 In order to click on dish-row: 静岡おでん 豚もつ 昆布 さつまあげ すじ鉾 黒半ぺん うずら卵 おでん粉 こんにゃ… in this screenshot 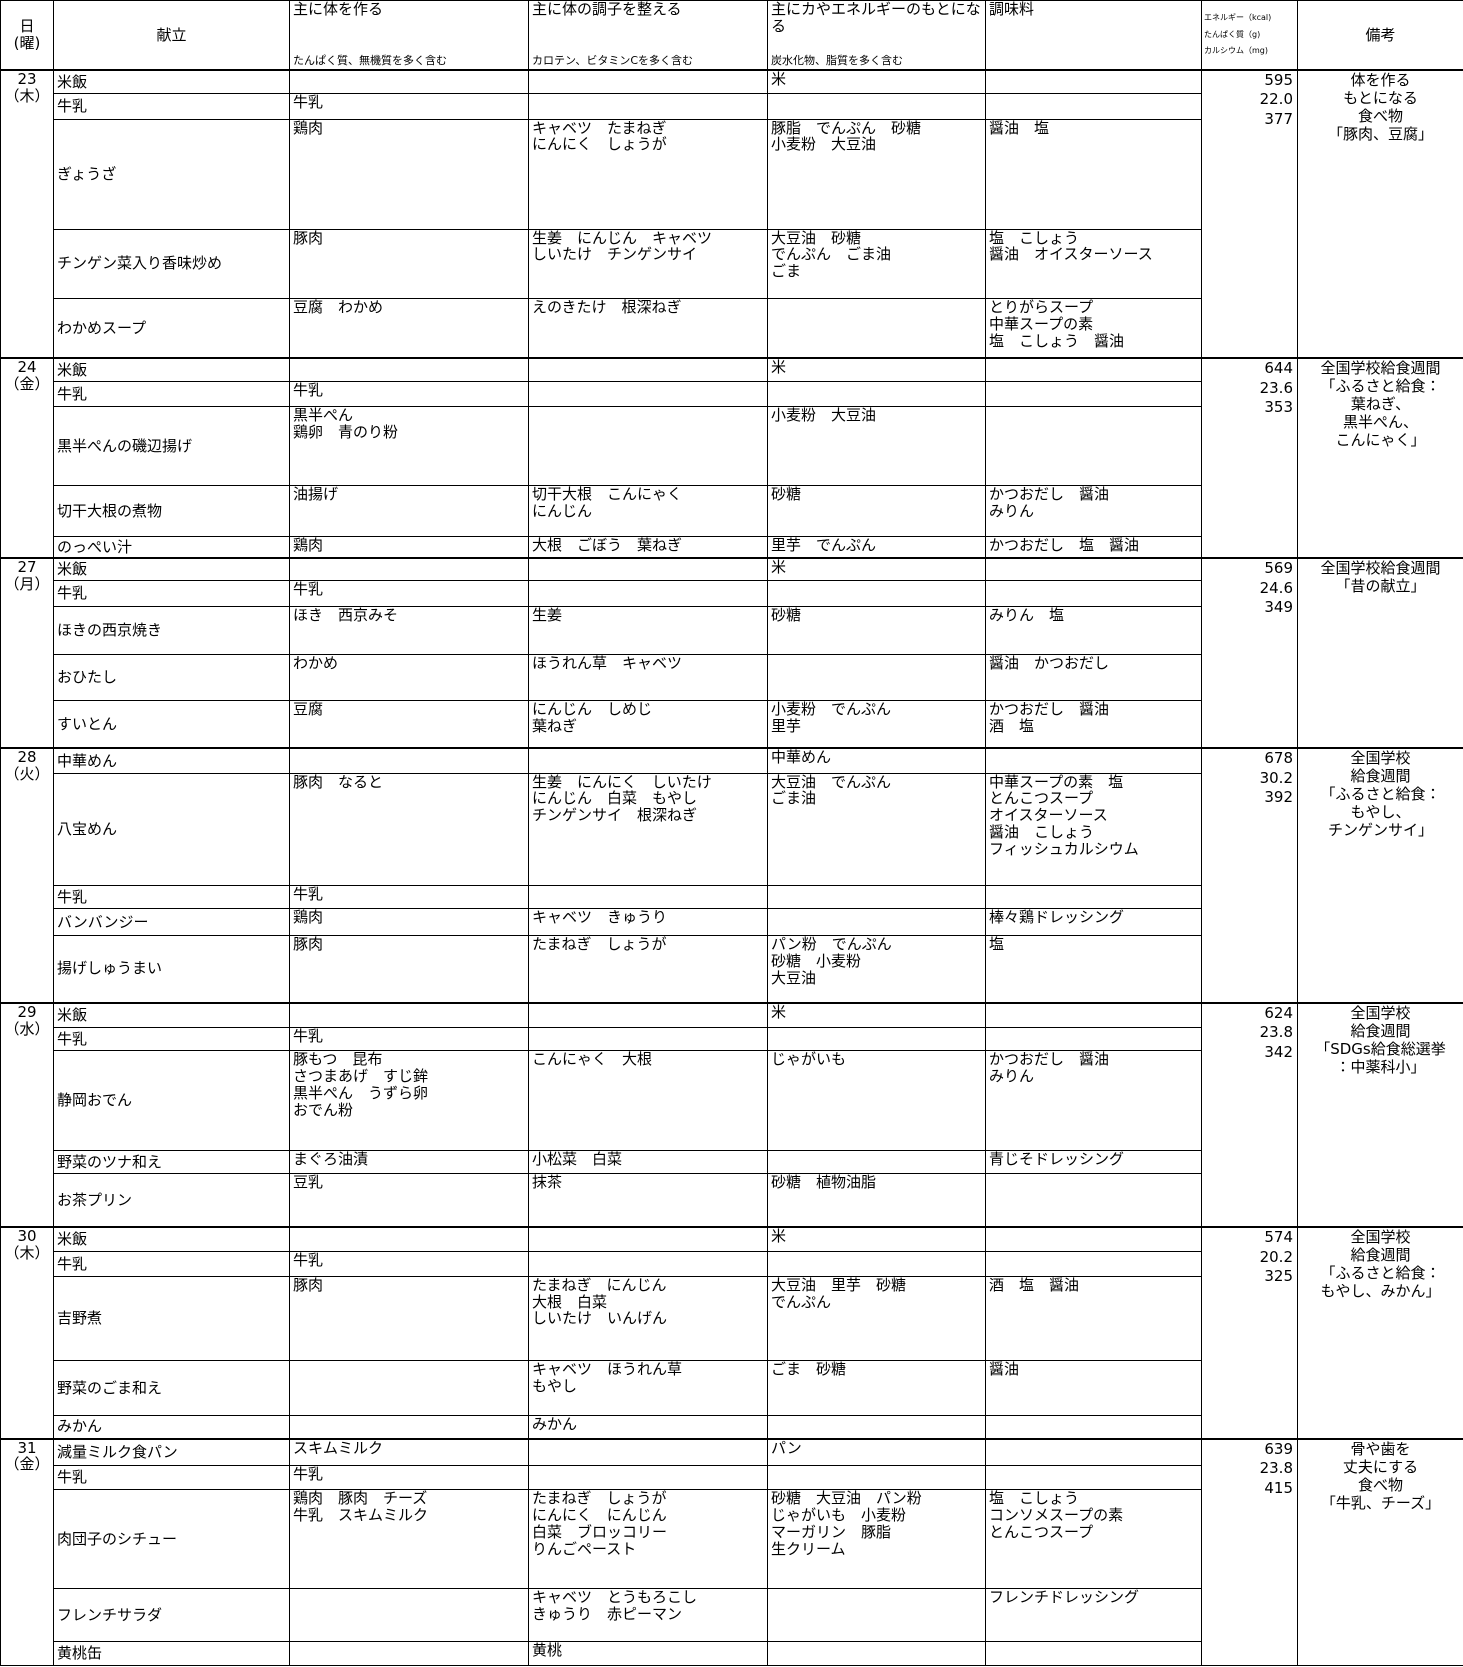, I will do `click(732, 1100)`.